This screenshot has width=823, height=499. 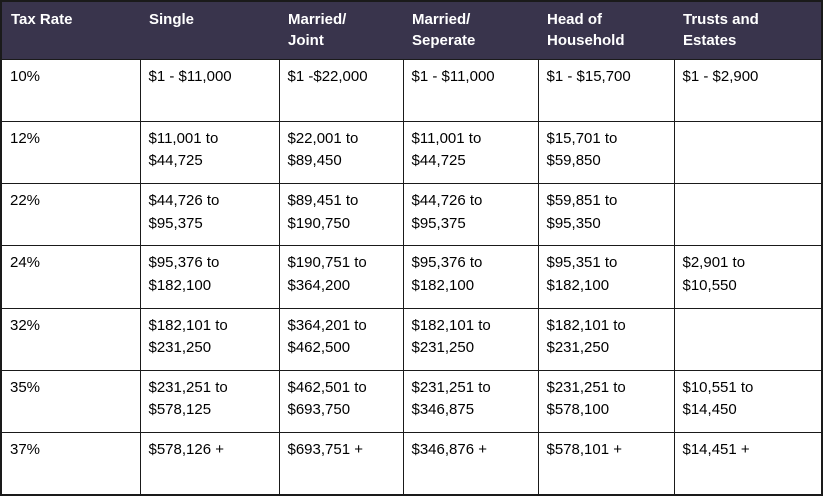 What do you see at coordinates (470, 464) in the screenshot?
I see `cell-married-seperate: $346,876 +` at bounding box center [470, 464].